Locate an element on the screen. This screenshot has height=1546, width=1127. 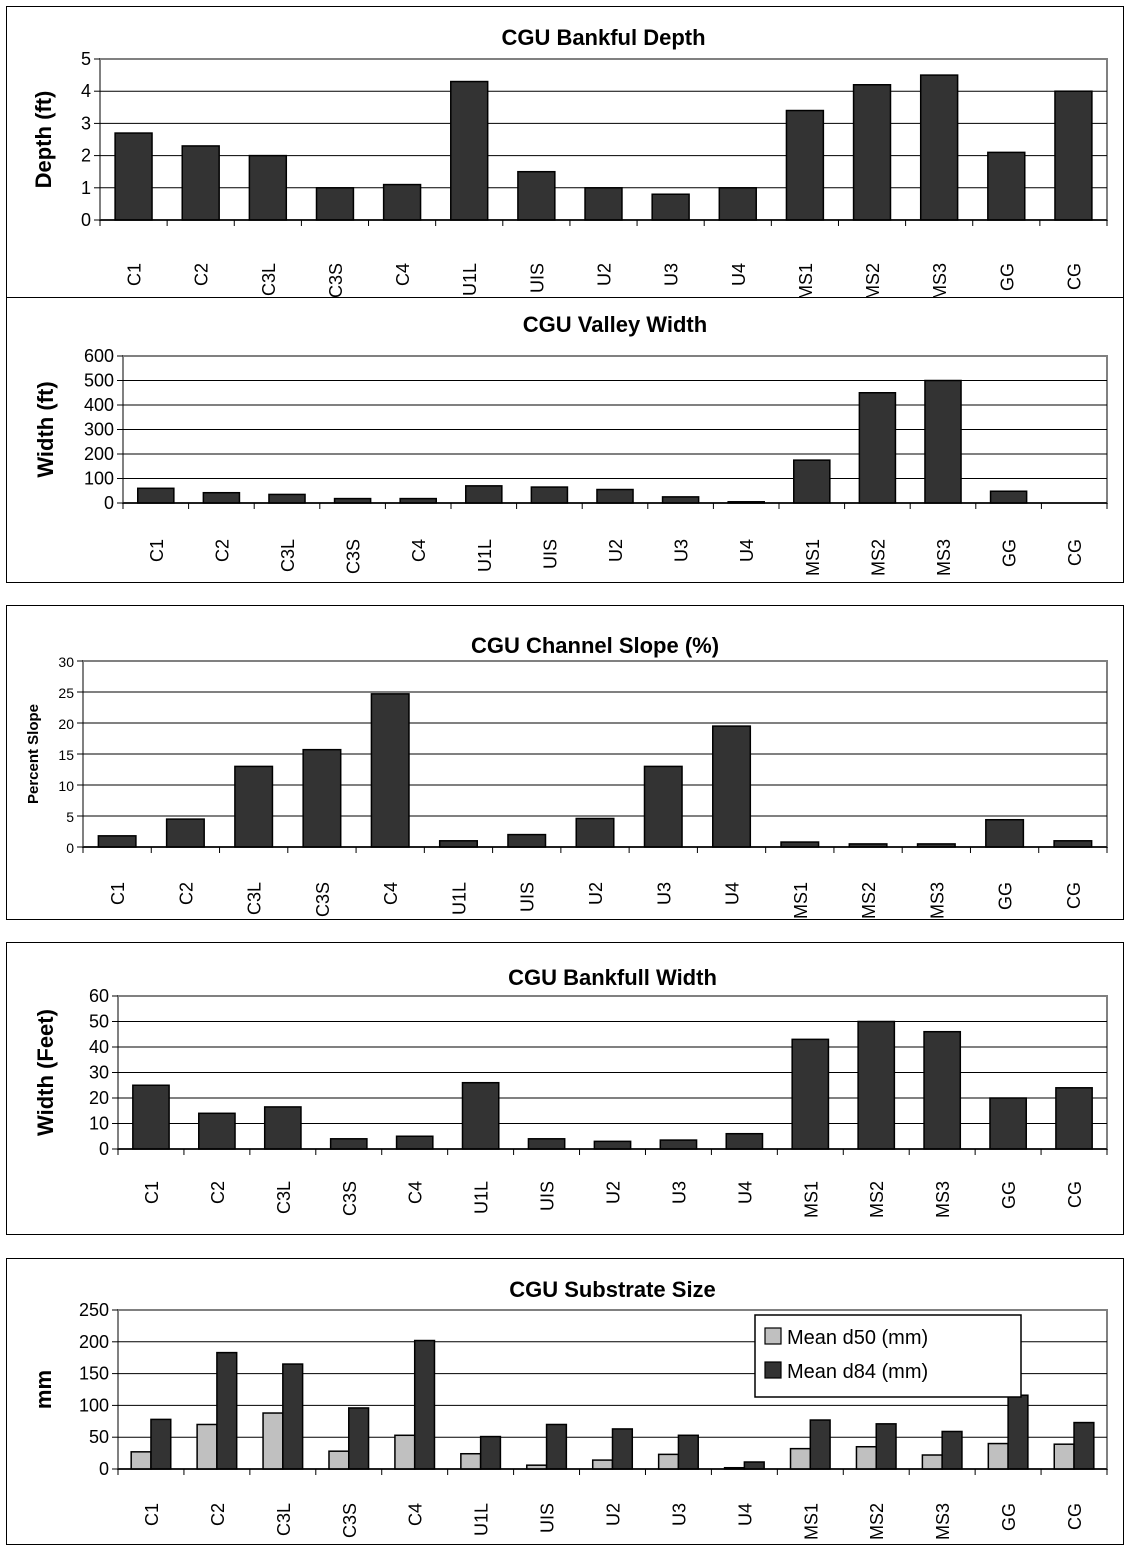
bar-ms2-mean-d50-mm is located at coordinates (866, 1457).